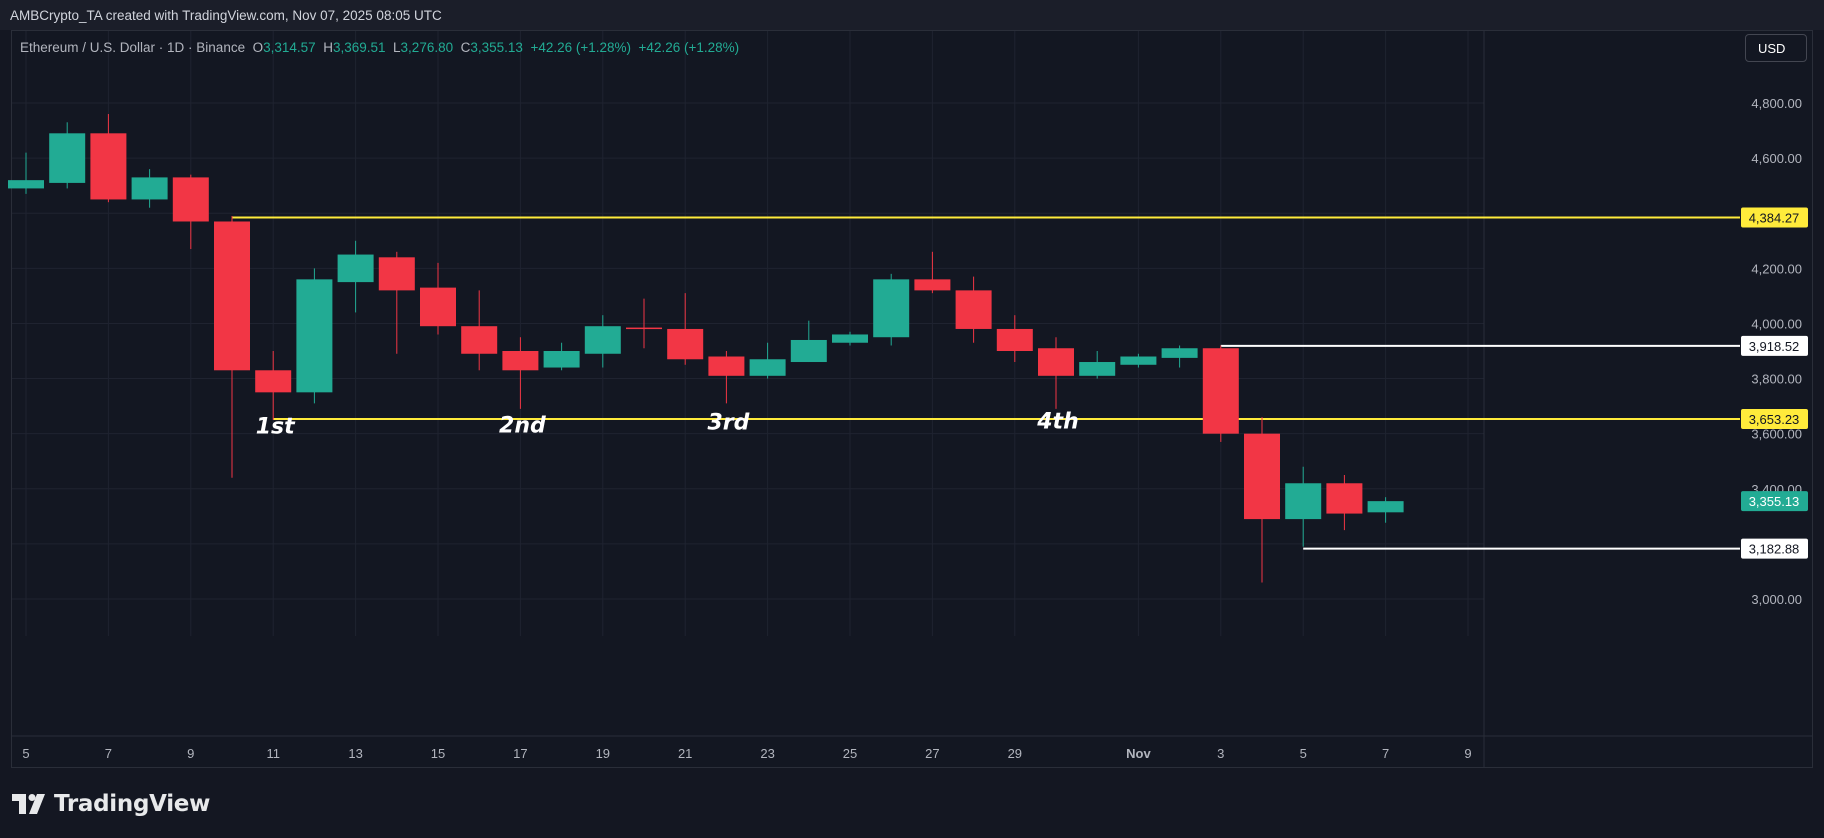  What do you see at coordinates (767, 753) in the screenshot?
I see `time-tick-label: 23` at bounding box center [767, 753].